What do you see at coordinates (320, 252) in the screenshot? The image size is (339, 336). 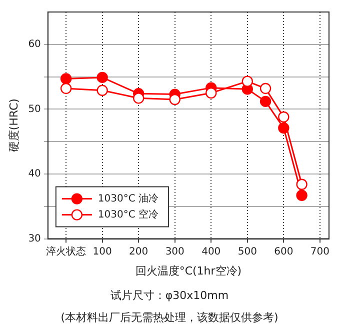 I see `x-tick-label: 700` at bounding box center [320, 252].